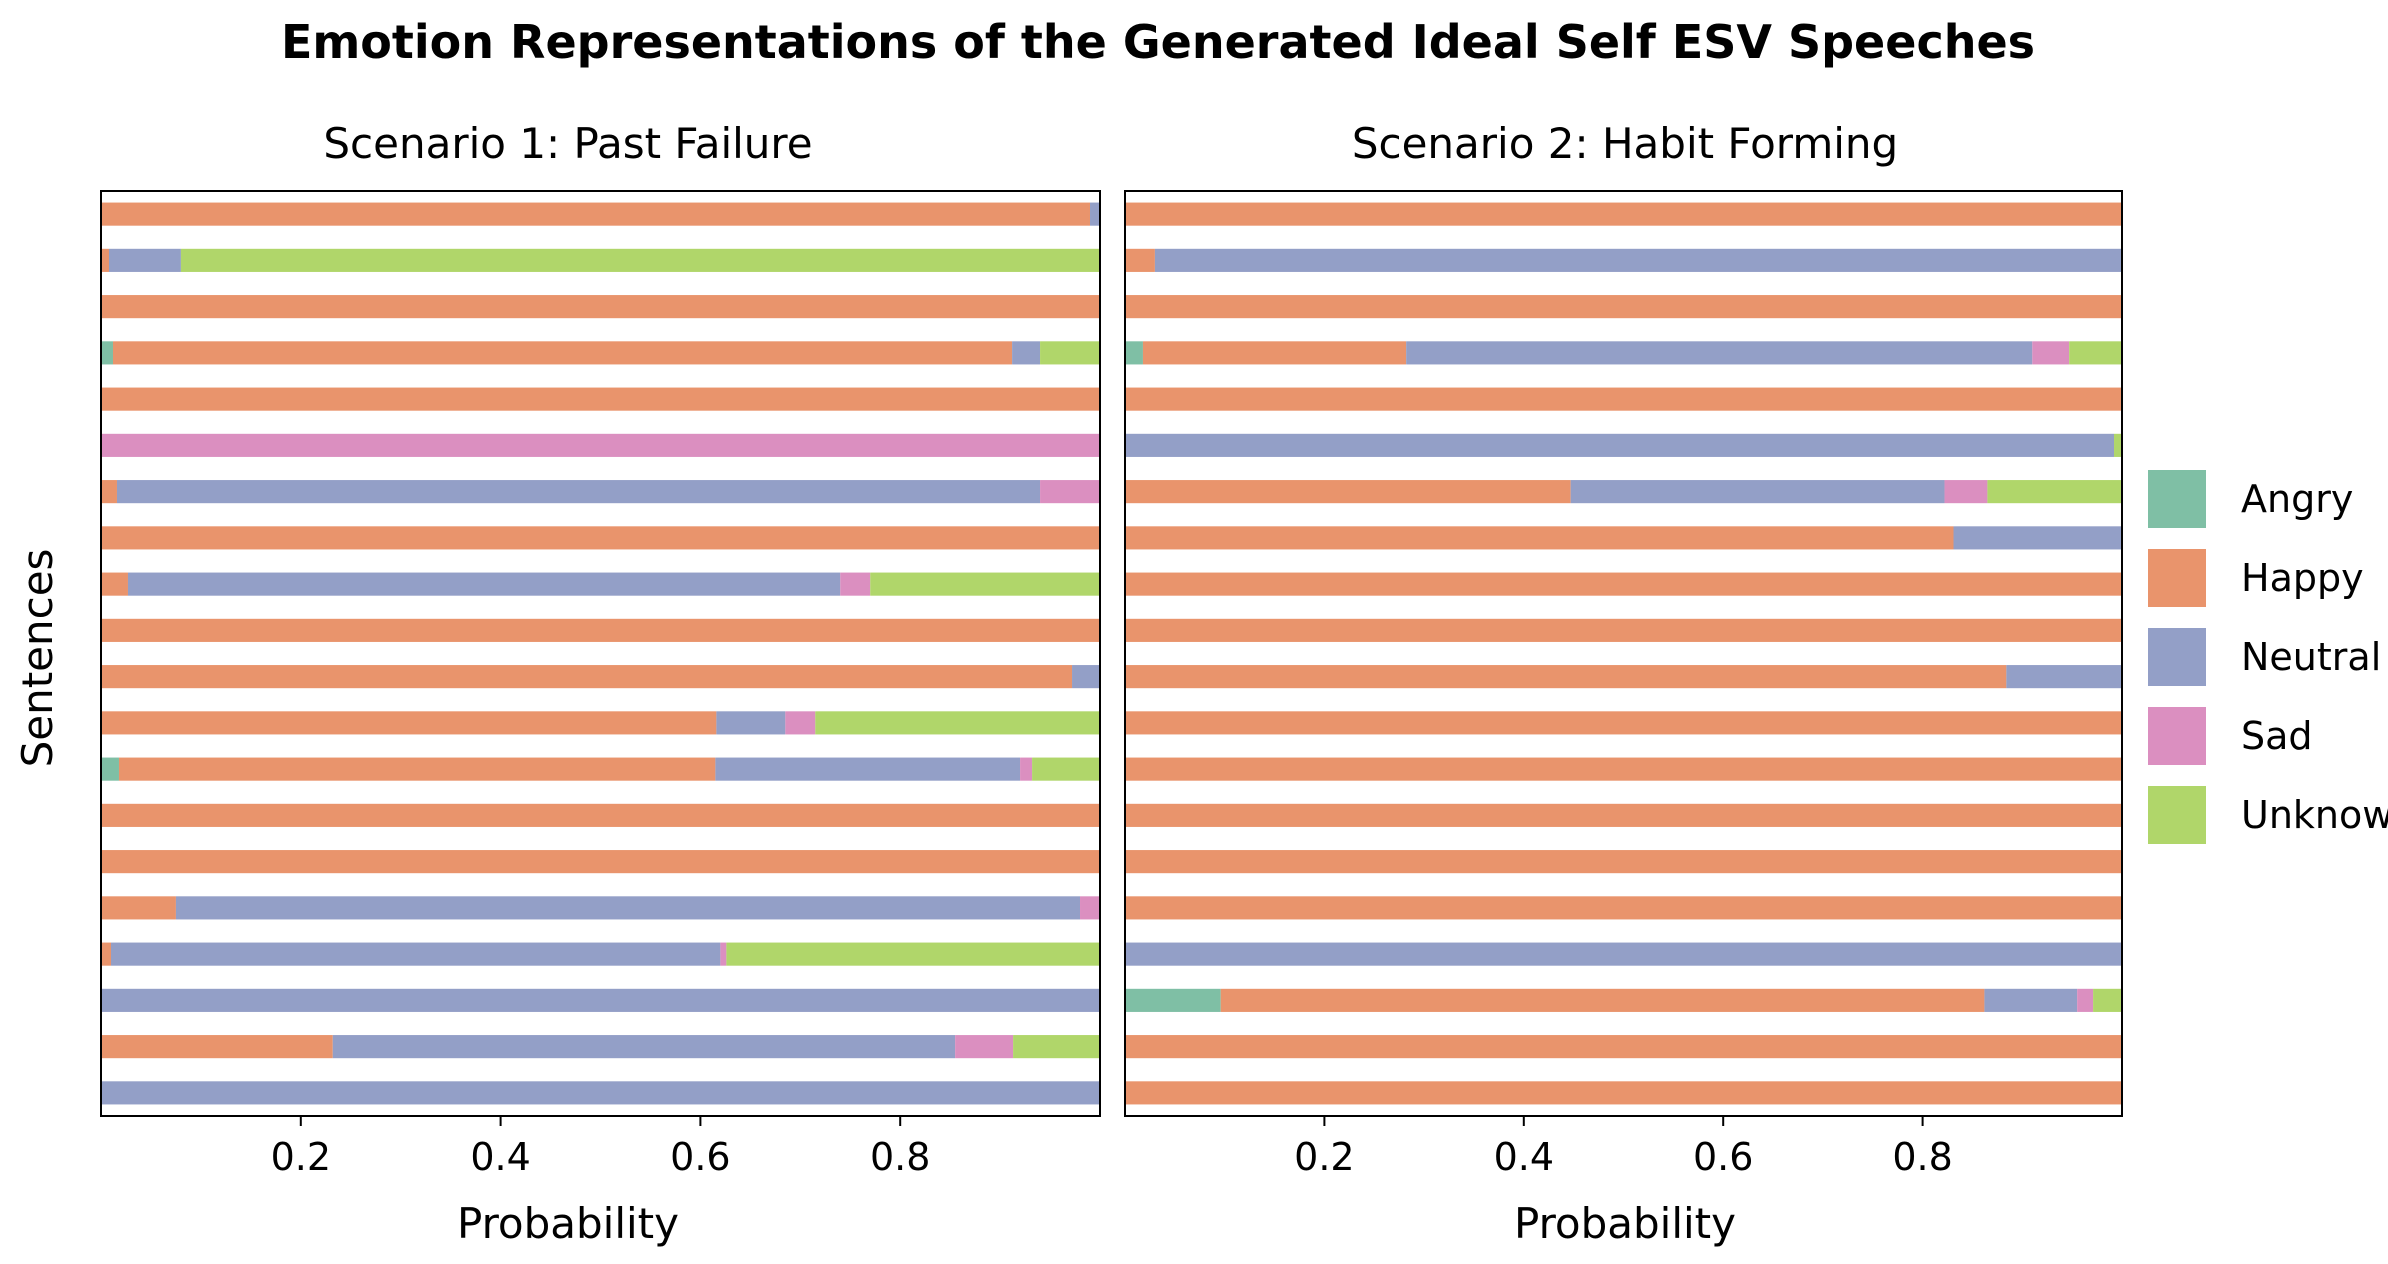 This screenshot has width=2388, height=1264. What do you see at coordinates (2177, 736) in the screenshot?
I see `legend-swatch-sad` at bounding box center [2177, 736].